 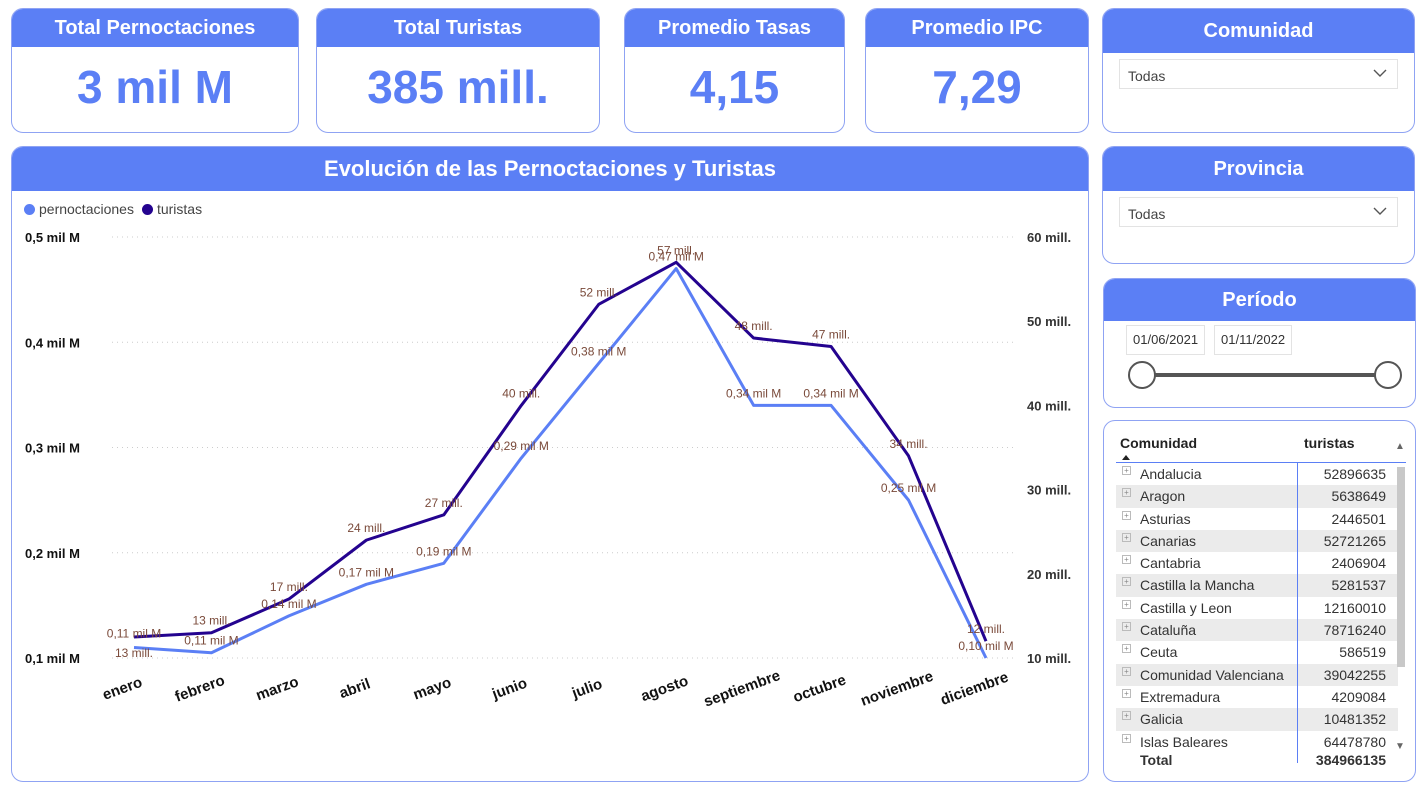 I want to click on table-row: + Aragon 5638649, so click(x=1257, y=496).